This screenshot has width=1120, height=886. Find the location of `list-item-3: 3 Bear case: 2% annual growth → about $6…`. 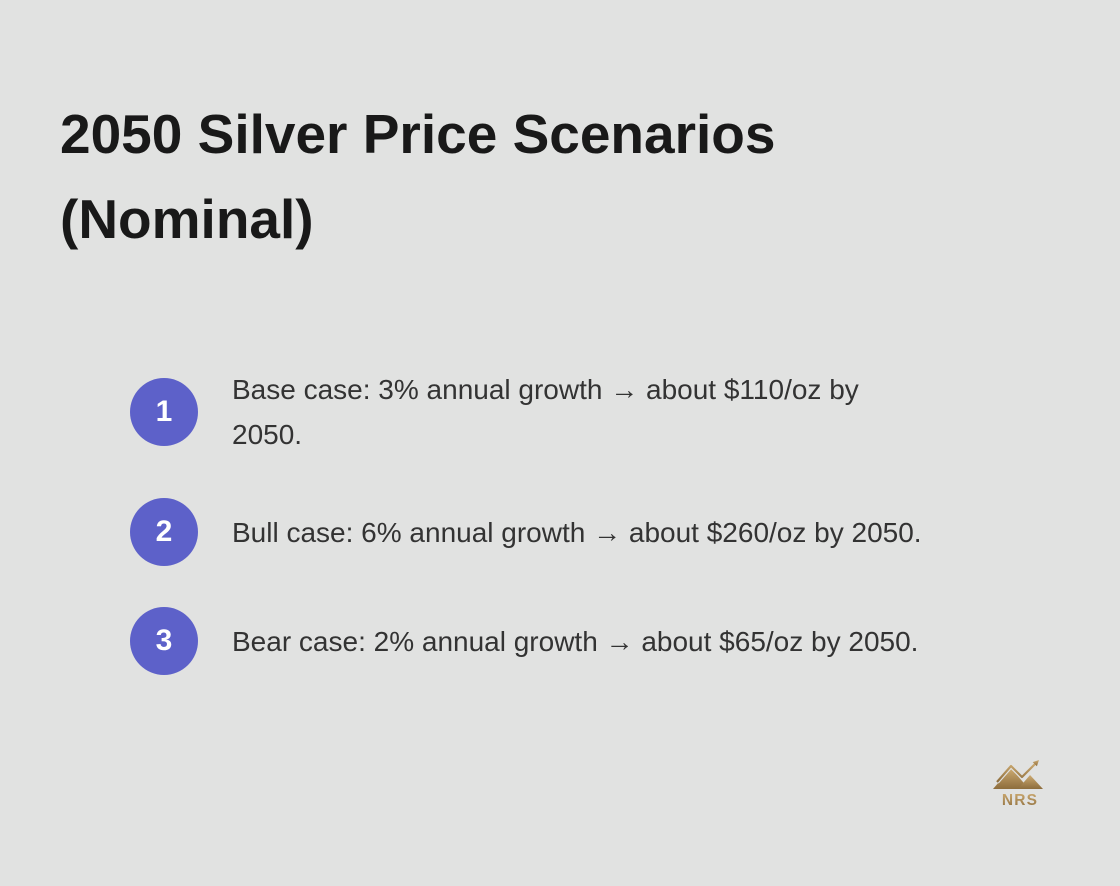

list-item-3: 3 Bear case: 2% annual growth → about $6… is located at coordinates (595, 641).